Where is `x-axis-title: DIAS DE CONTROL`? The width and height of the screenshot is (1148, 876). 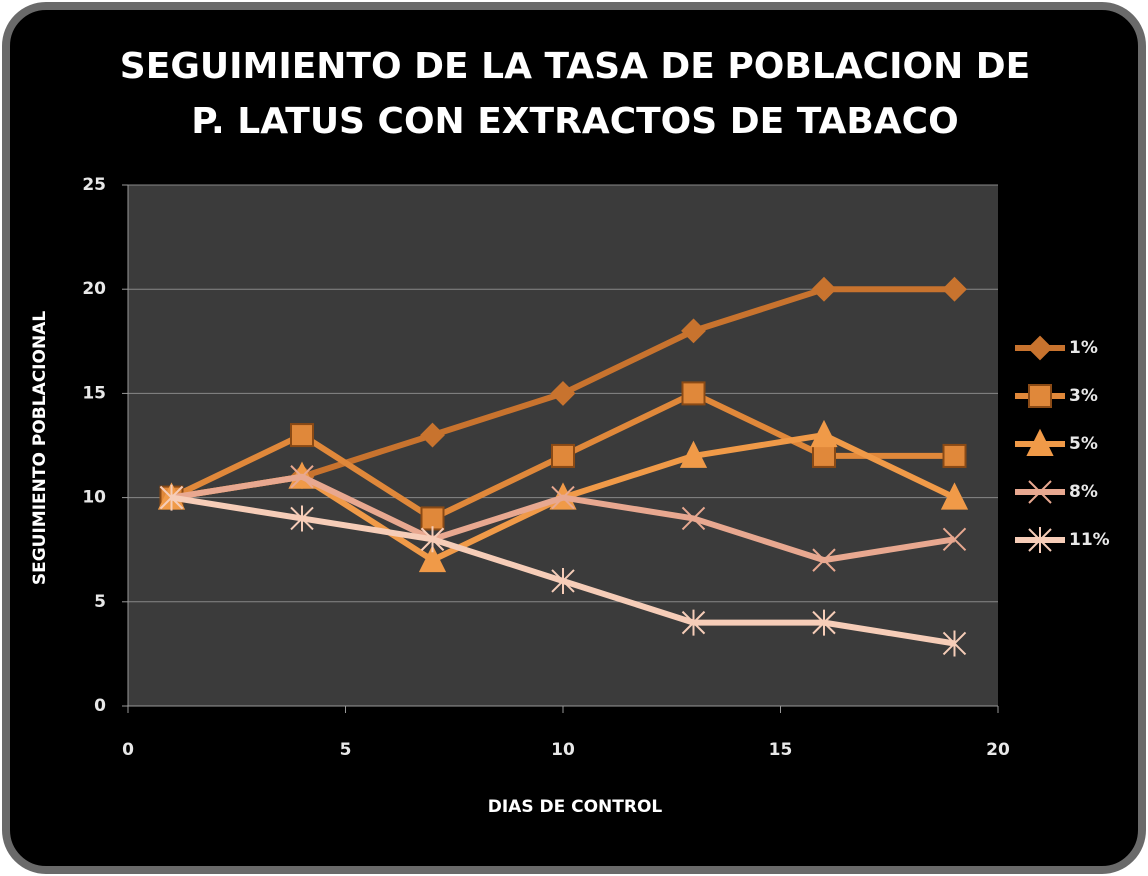
x-axis-title: DIAS DE CONTROL is located at coordinates (575, 807).